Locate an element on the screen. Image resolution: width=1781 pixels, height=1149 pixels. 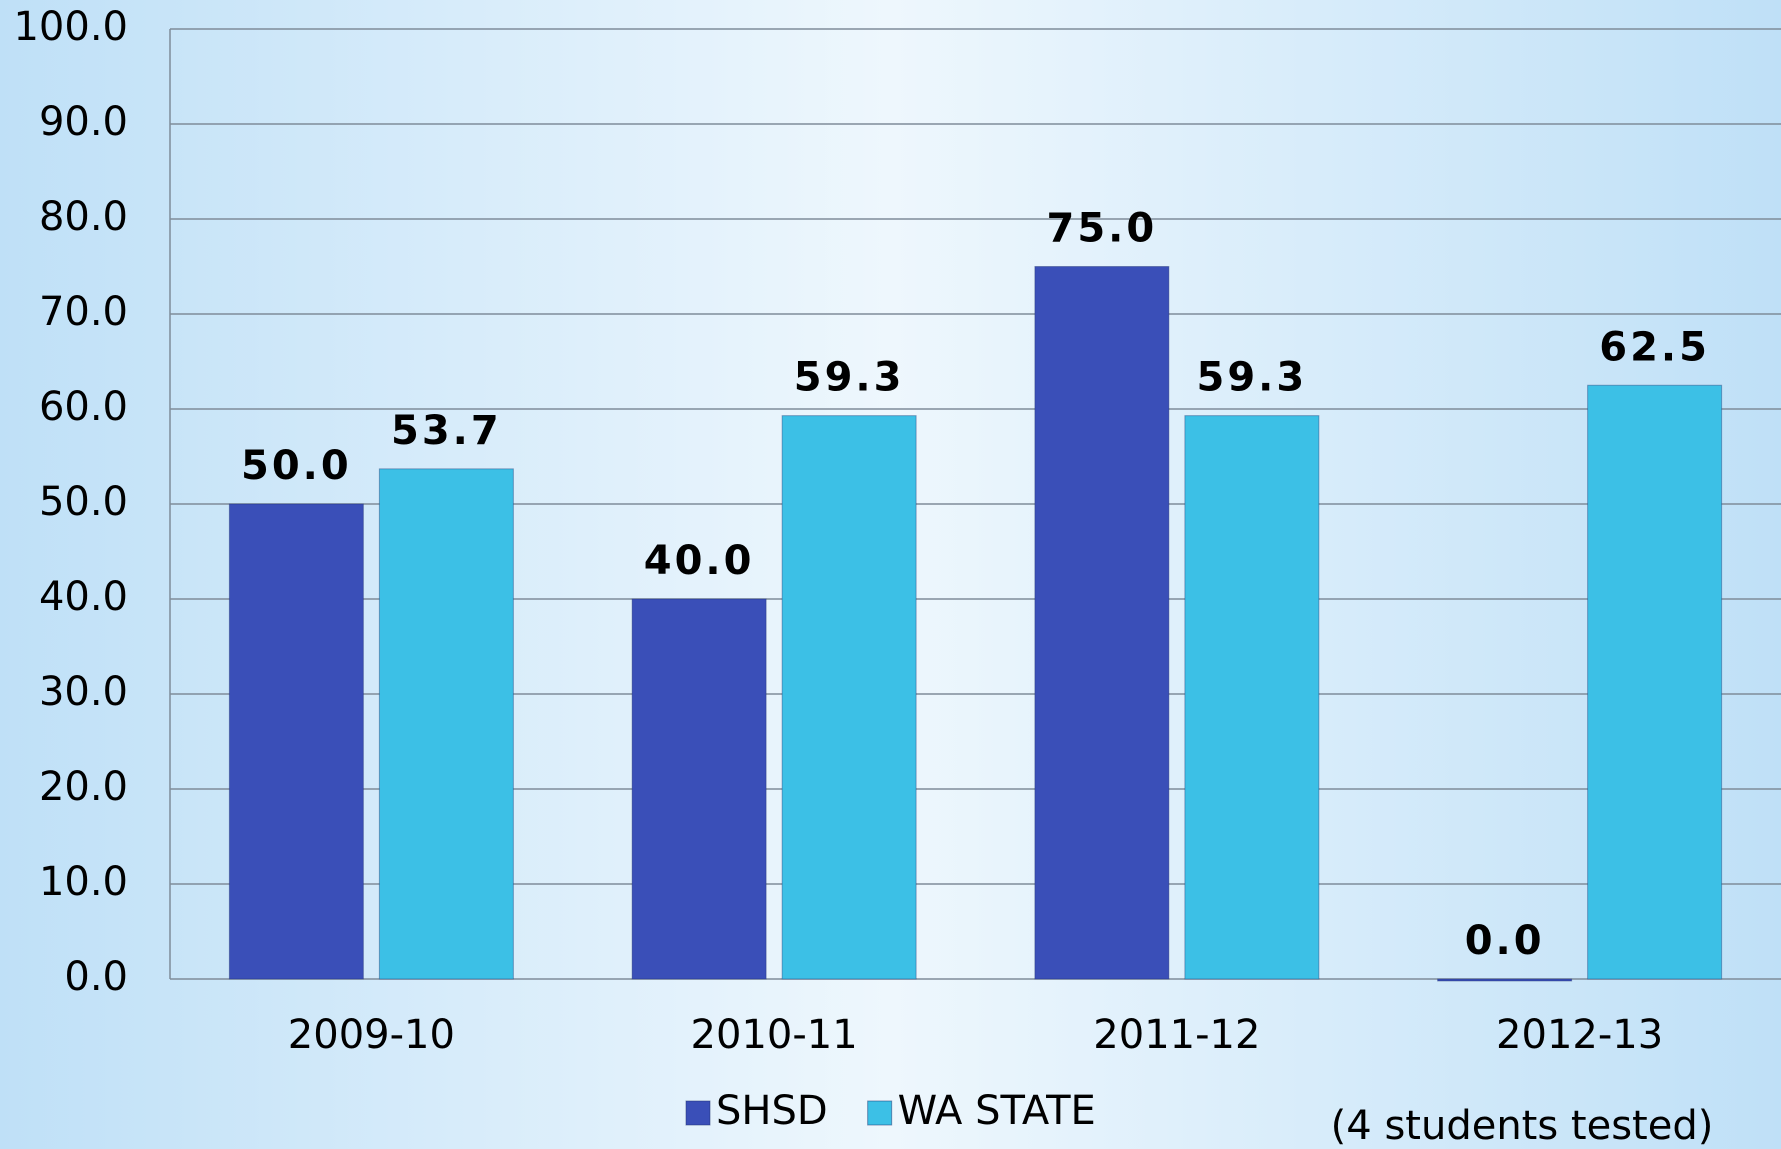
y-tick-label: 80.0 is located at coordinates (83, 217).